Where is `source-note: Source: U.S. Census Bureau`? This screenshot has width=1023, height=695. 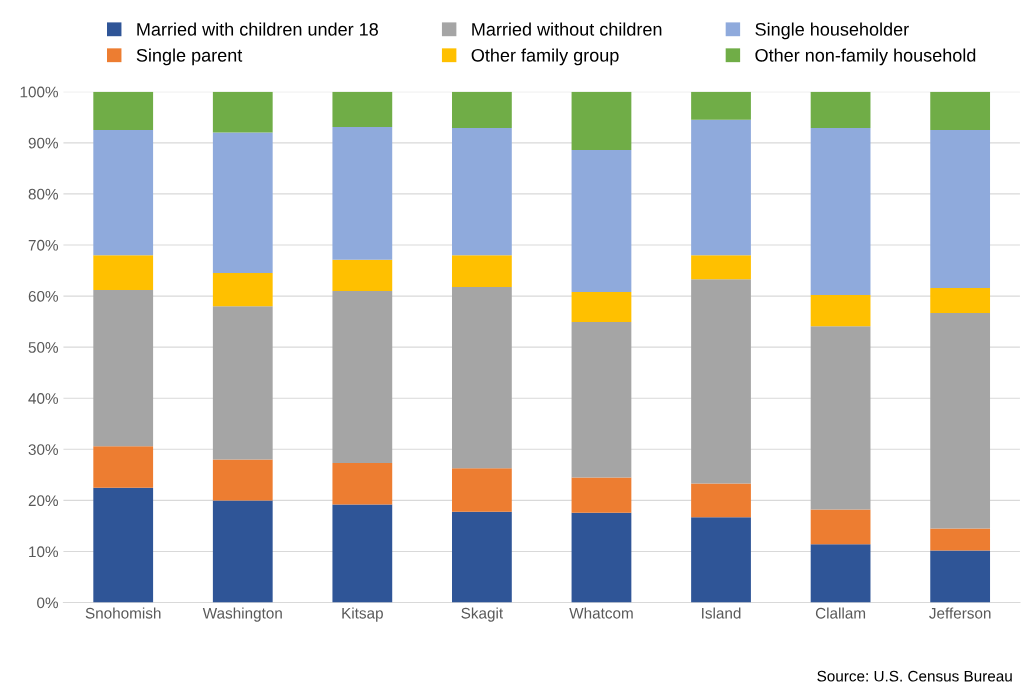
source-note: Source: U.S. Census Bureau is located at coordinates (914, 676).